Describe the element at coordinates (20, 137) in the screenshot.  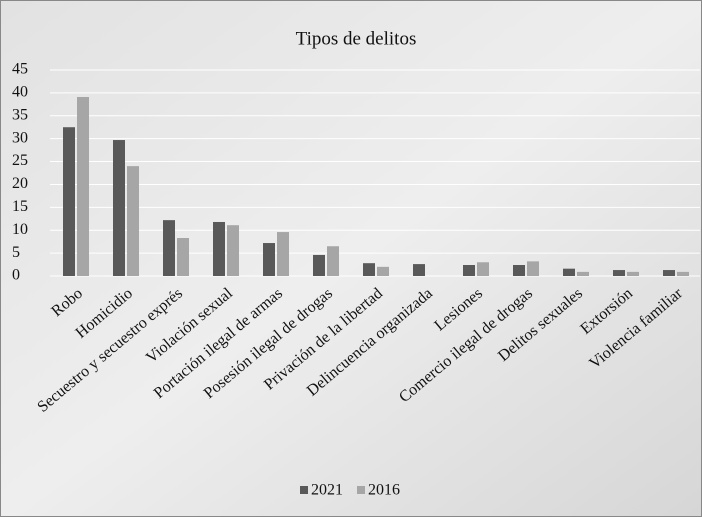
I see `y-tick-label: 30` at that location.